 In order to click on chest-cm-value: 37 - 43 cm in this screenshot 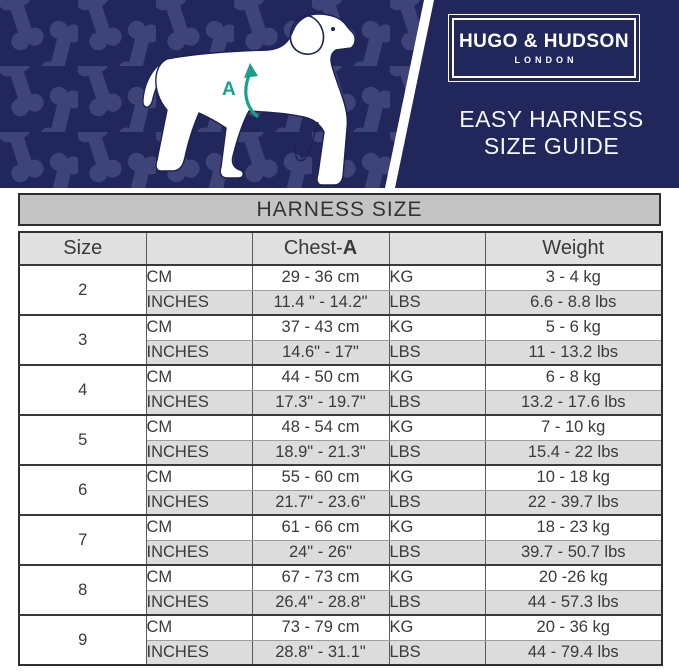, I will do `click(320, 327)`.